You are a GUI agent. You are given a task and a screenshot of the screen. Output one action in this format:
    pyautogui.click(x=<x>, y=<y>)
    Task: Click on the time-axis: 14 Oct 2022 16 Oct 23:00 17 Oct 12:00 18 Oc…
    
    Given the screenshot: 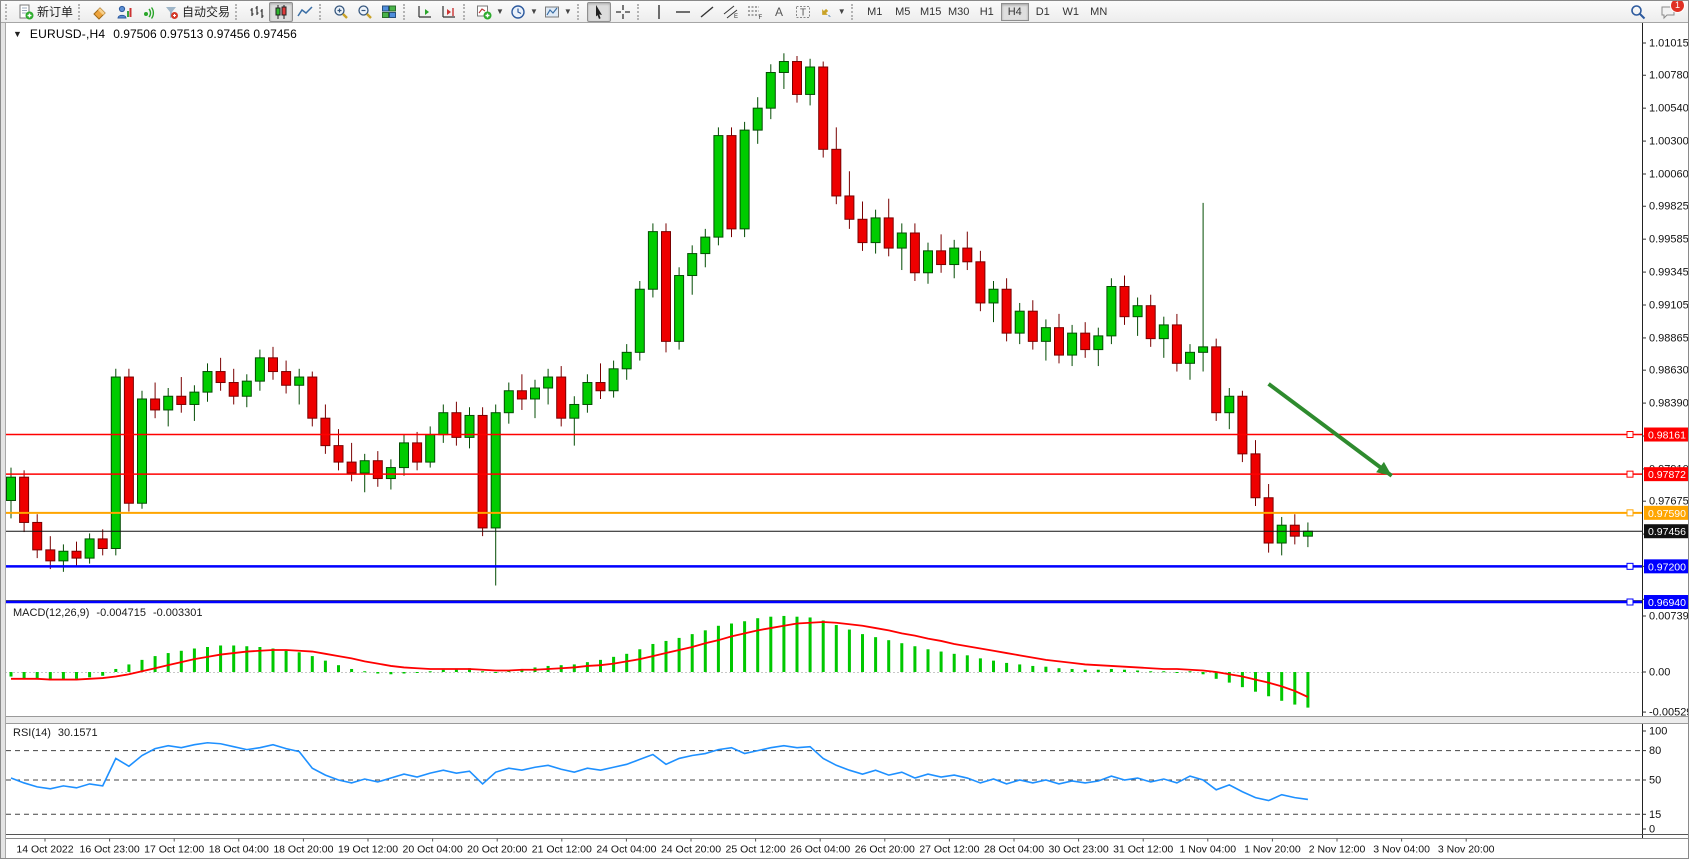 What is the action you would take?
    pyautogui.click(x=755, y=847)
    